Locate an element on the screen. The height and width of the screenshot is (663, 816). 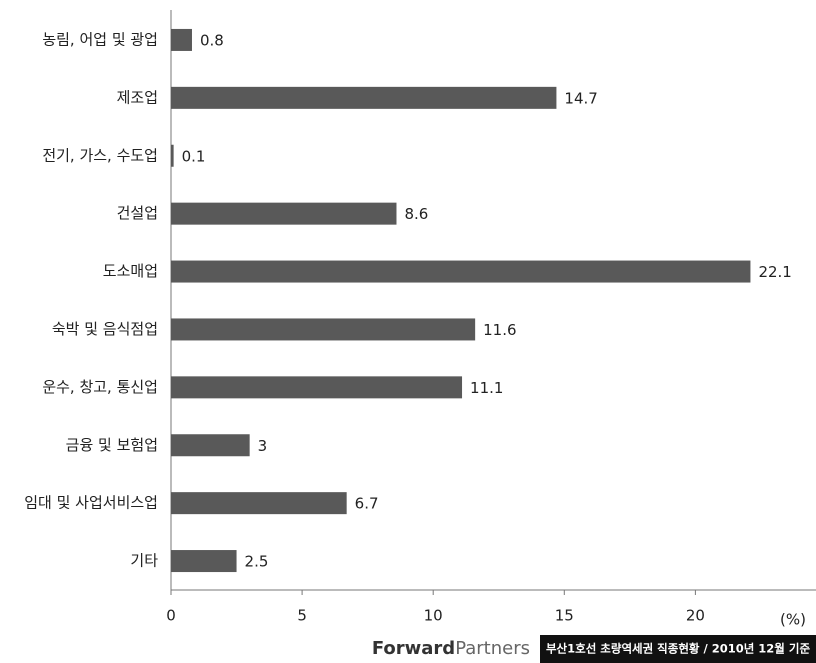
value-label: 0.8 is located at coordinates (212, 40).